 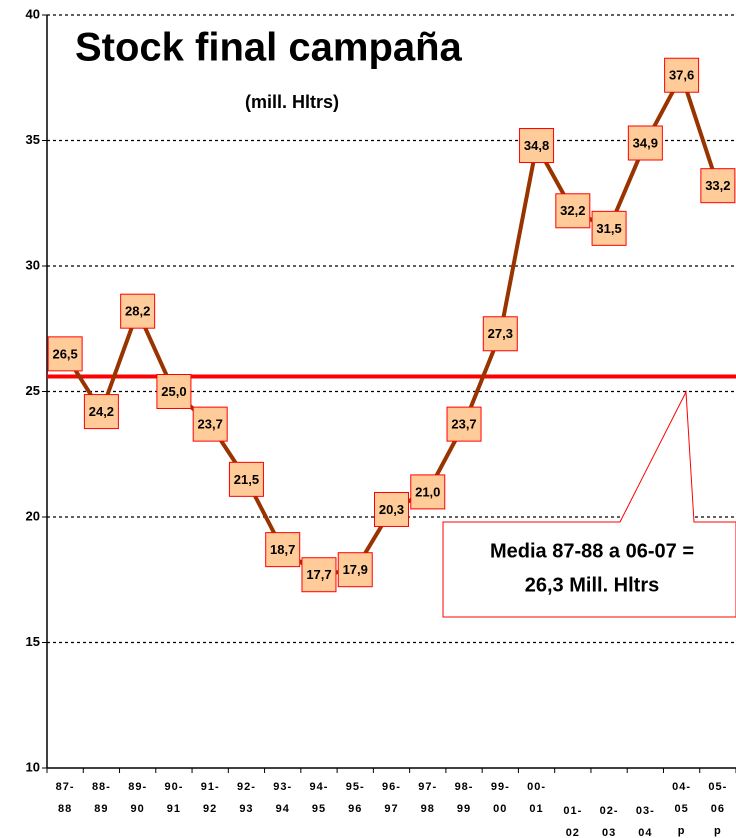 I want to click on x-tick-label: 95- 96, so click(x=355, y=798).